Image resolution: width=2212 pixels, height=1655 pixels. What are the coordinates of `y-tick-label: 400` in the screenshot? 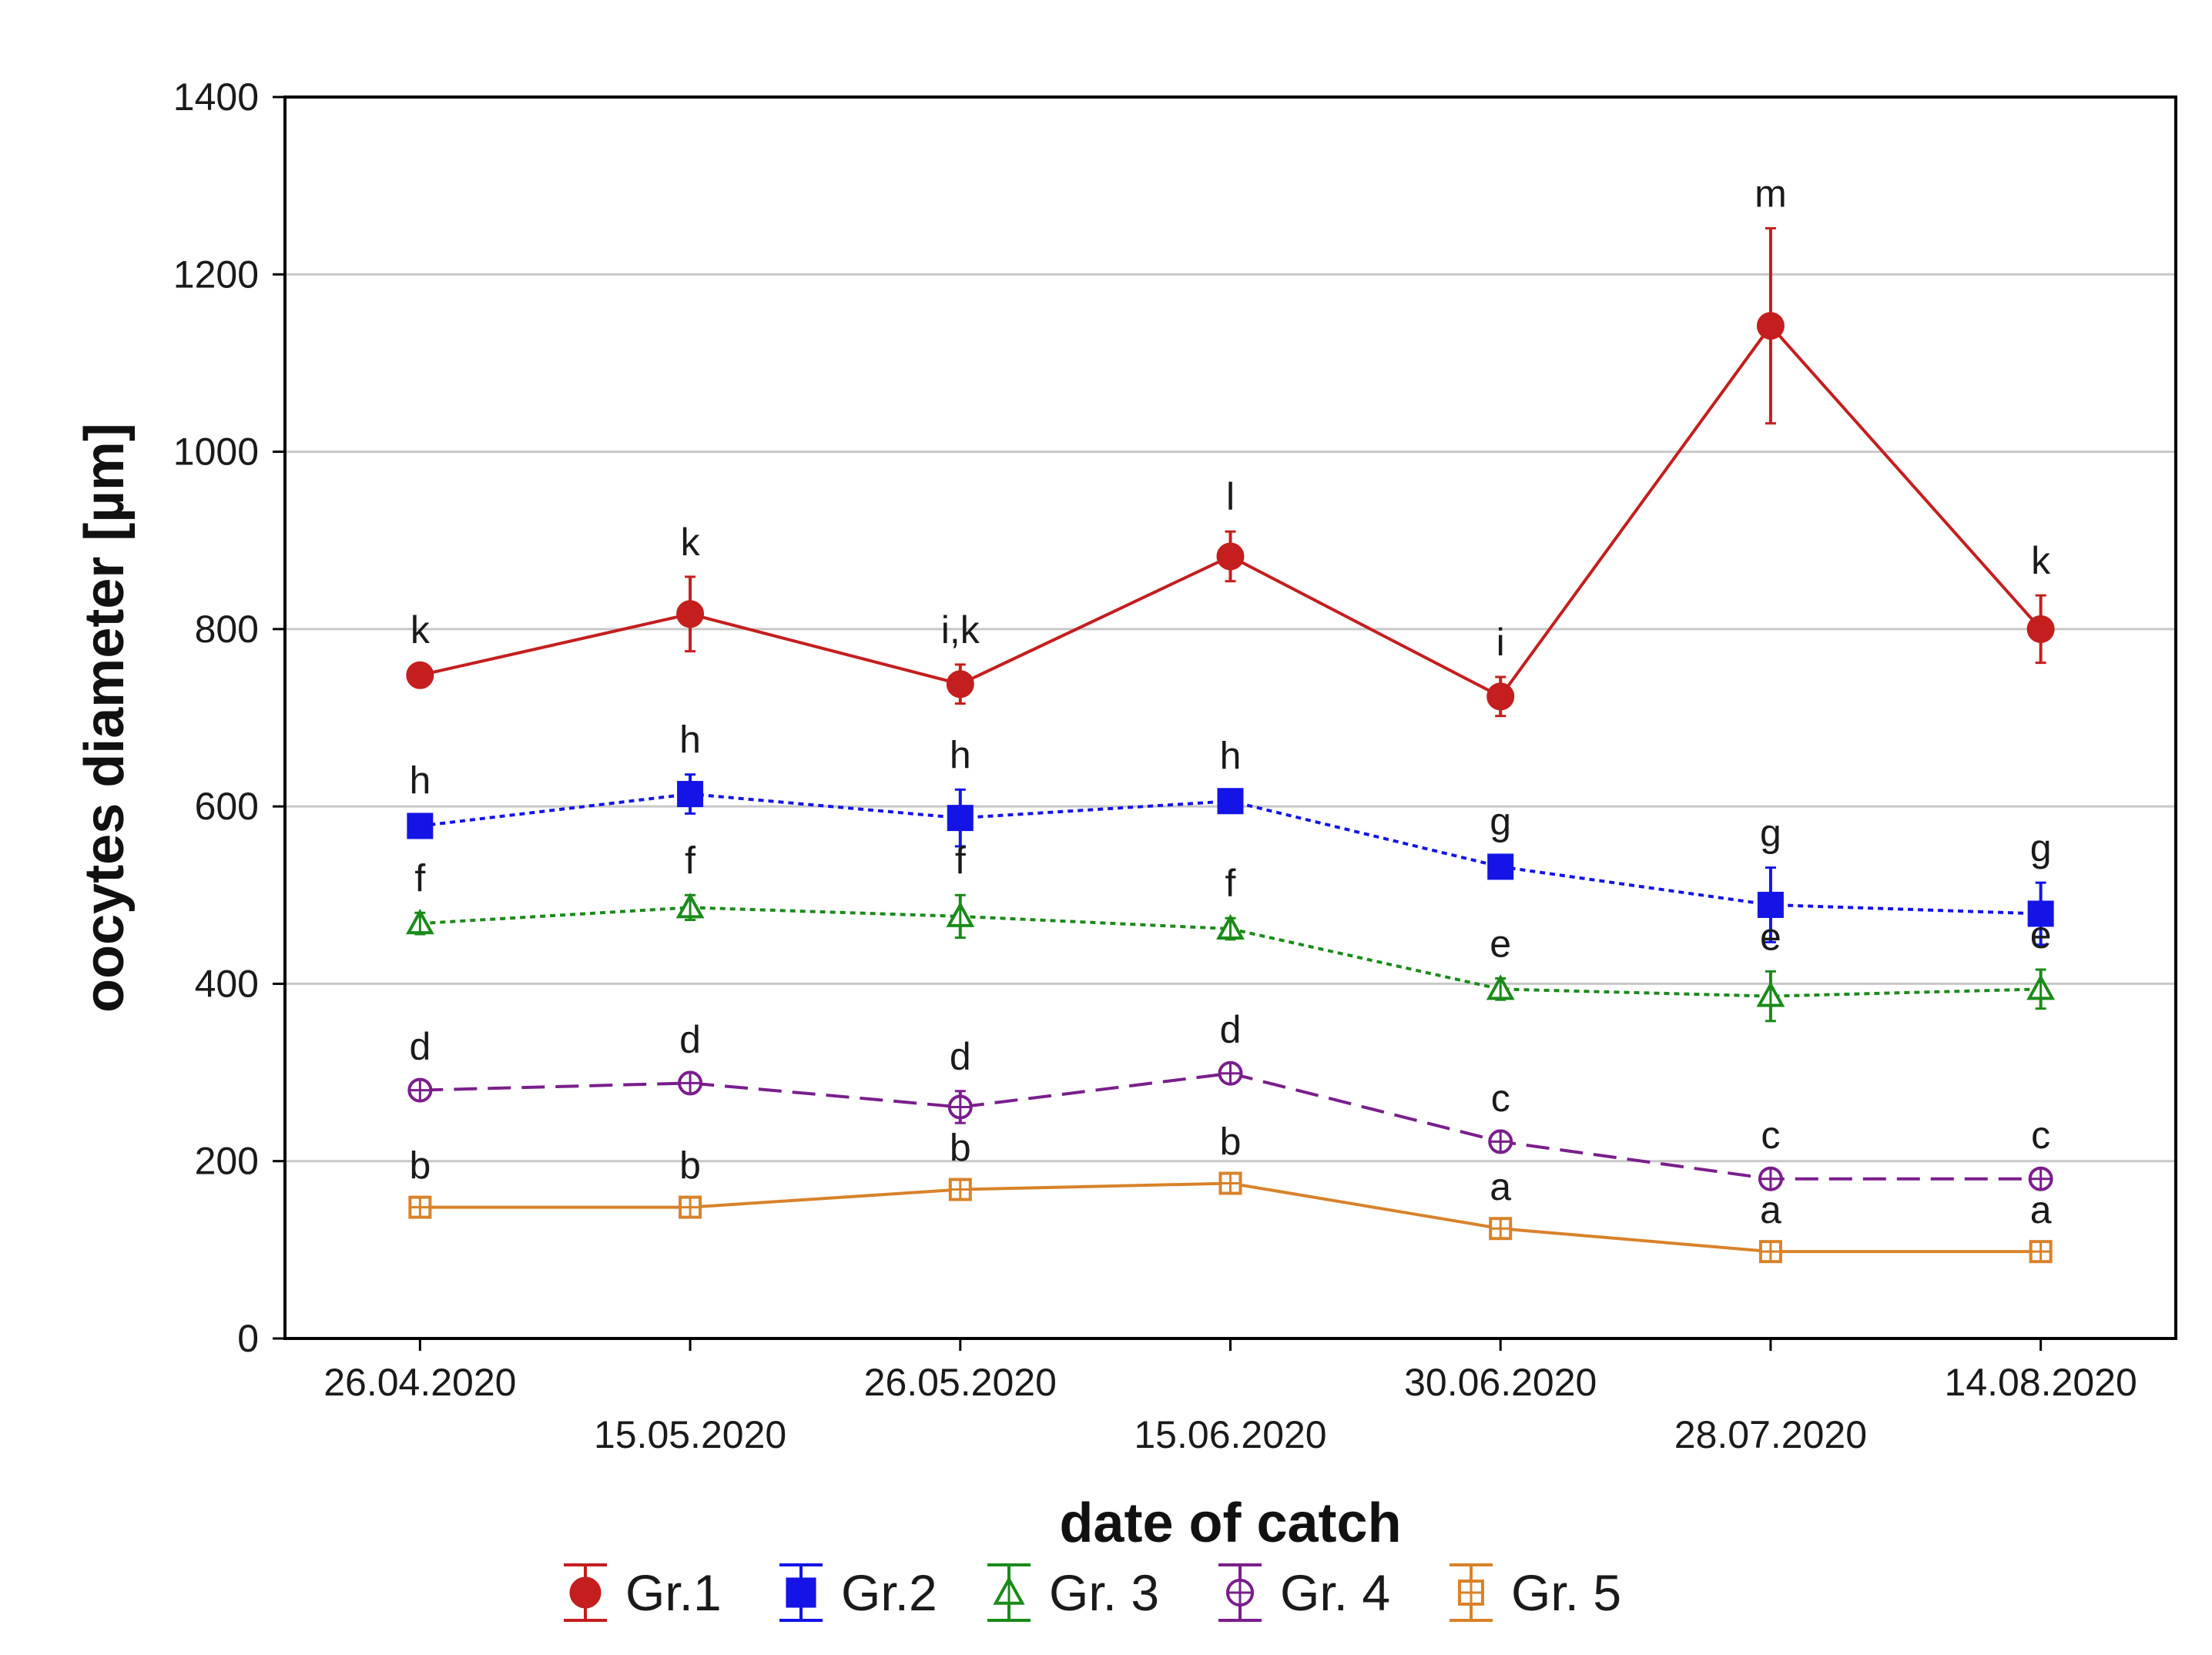 It's located at (227, 983).